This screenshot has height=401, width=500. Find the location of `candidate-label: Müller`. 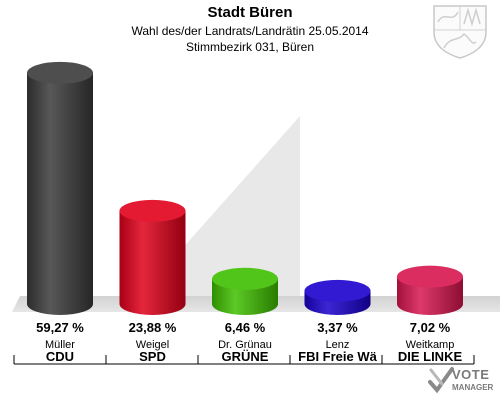

candidate-label: Müller is located at coordinates (60, 345).